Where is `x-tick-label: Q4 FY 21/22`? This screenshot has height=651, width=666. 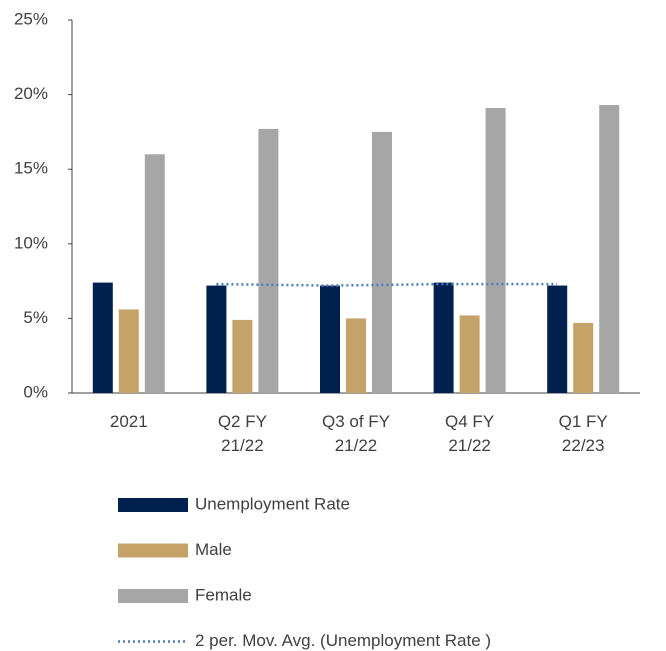 x-tick-label: Q4 FY 21/22 is located at coordinates (470, 433).